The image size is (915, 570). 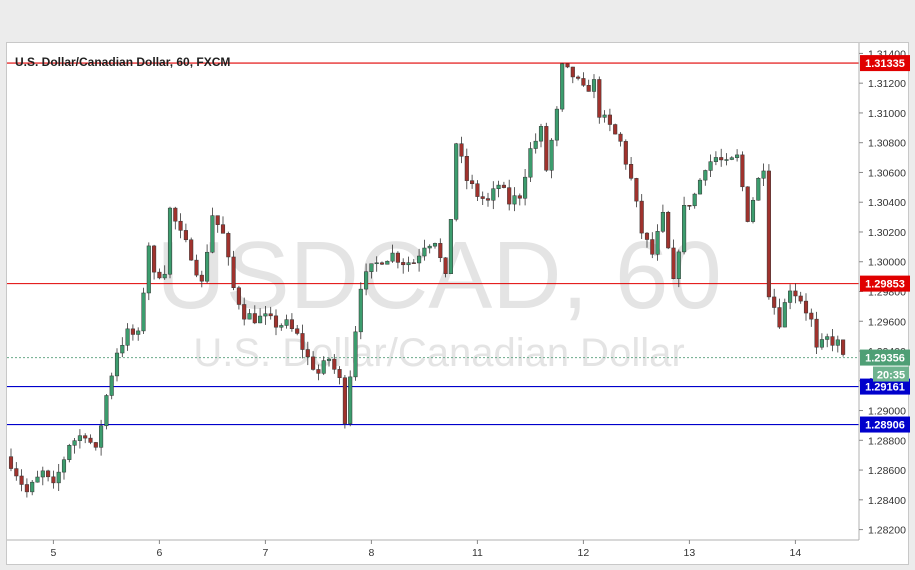 What do you see at coordinates (887, 471) in the screenshot?
I see `price-tick-label: 1.28600` at bounding box center [887, 471].